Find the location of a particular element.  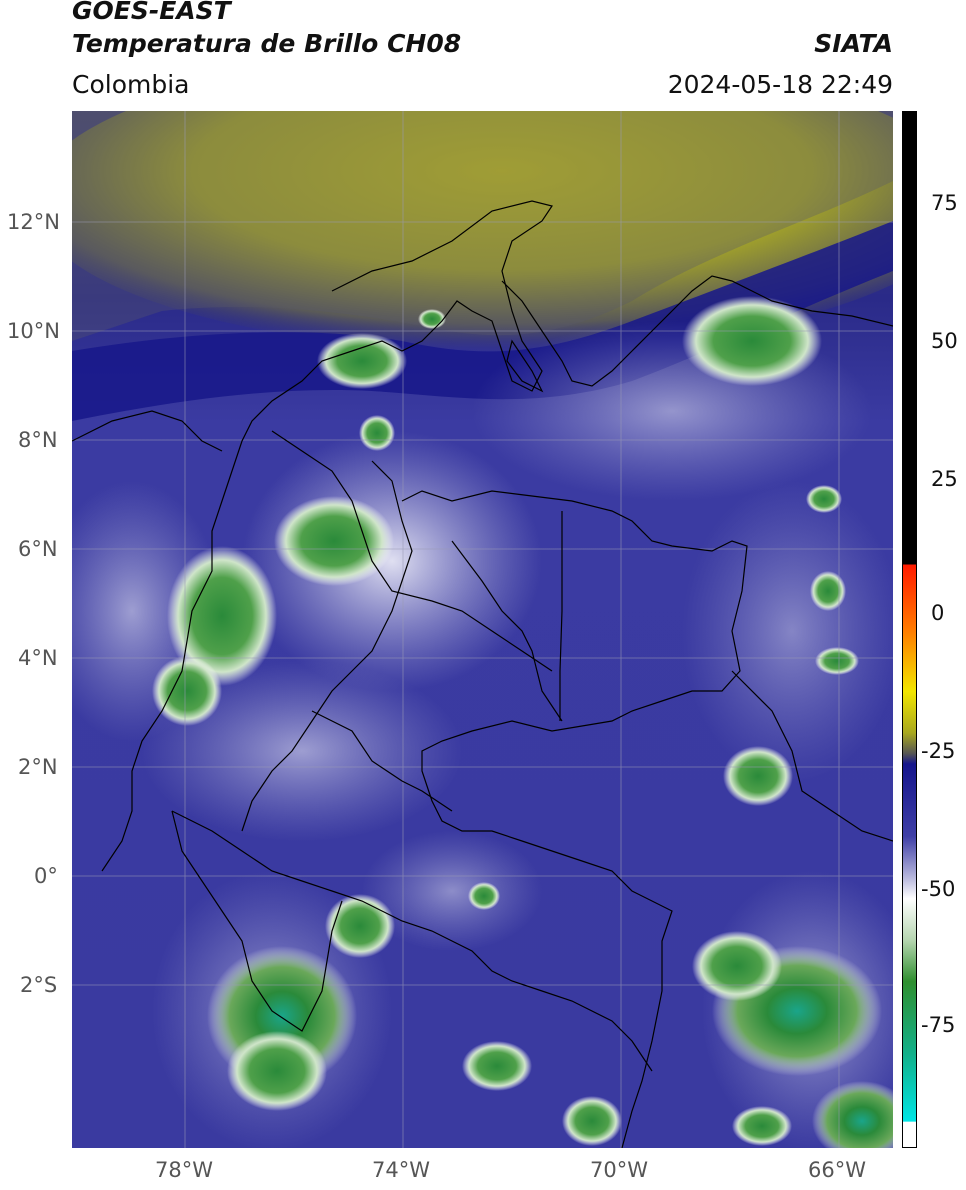

south-border is located at coordinates (412, 941).